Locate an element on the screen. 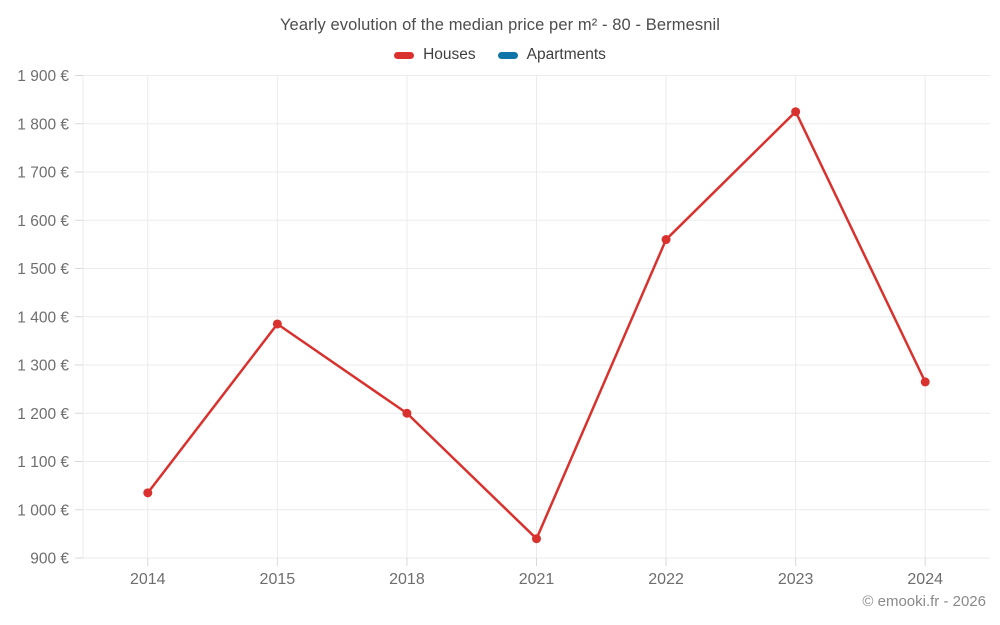 The width and height of the screenshot is (1000, 625). y-axis-label: 1 100 € is located at coordinates (43, 462).